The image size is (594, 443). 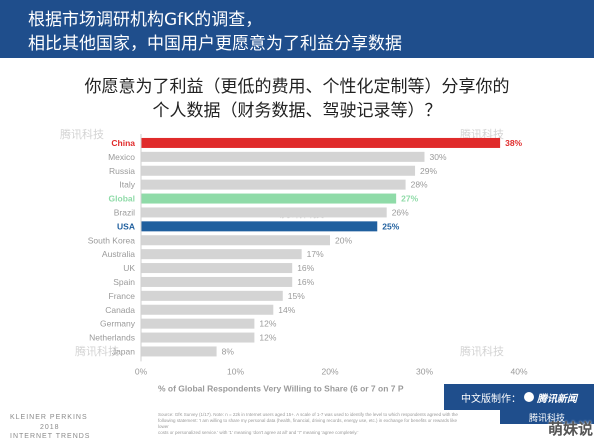 What do you see at coordinates (267, 324) in the screenshot?
I see `value-label-germany: 12%` at bounding box center [267, 324].